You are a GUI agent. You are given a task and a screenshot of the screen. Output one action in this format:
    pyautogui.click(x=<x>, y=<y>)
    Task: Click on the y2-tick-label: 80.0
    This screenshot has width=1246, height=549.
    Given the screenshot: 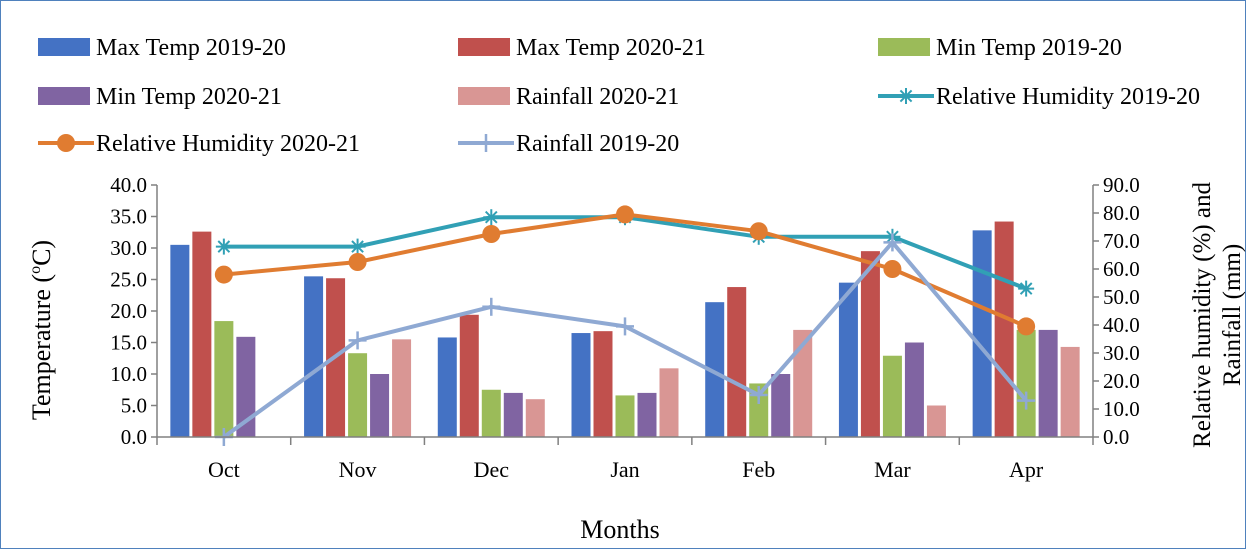 What is the action you would take?
    pyautogui.click(x=1121, y=213)
    